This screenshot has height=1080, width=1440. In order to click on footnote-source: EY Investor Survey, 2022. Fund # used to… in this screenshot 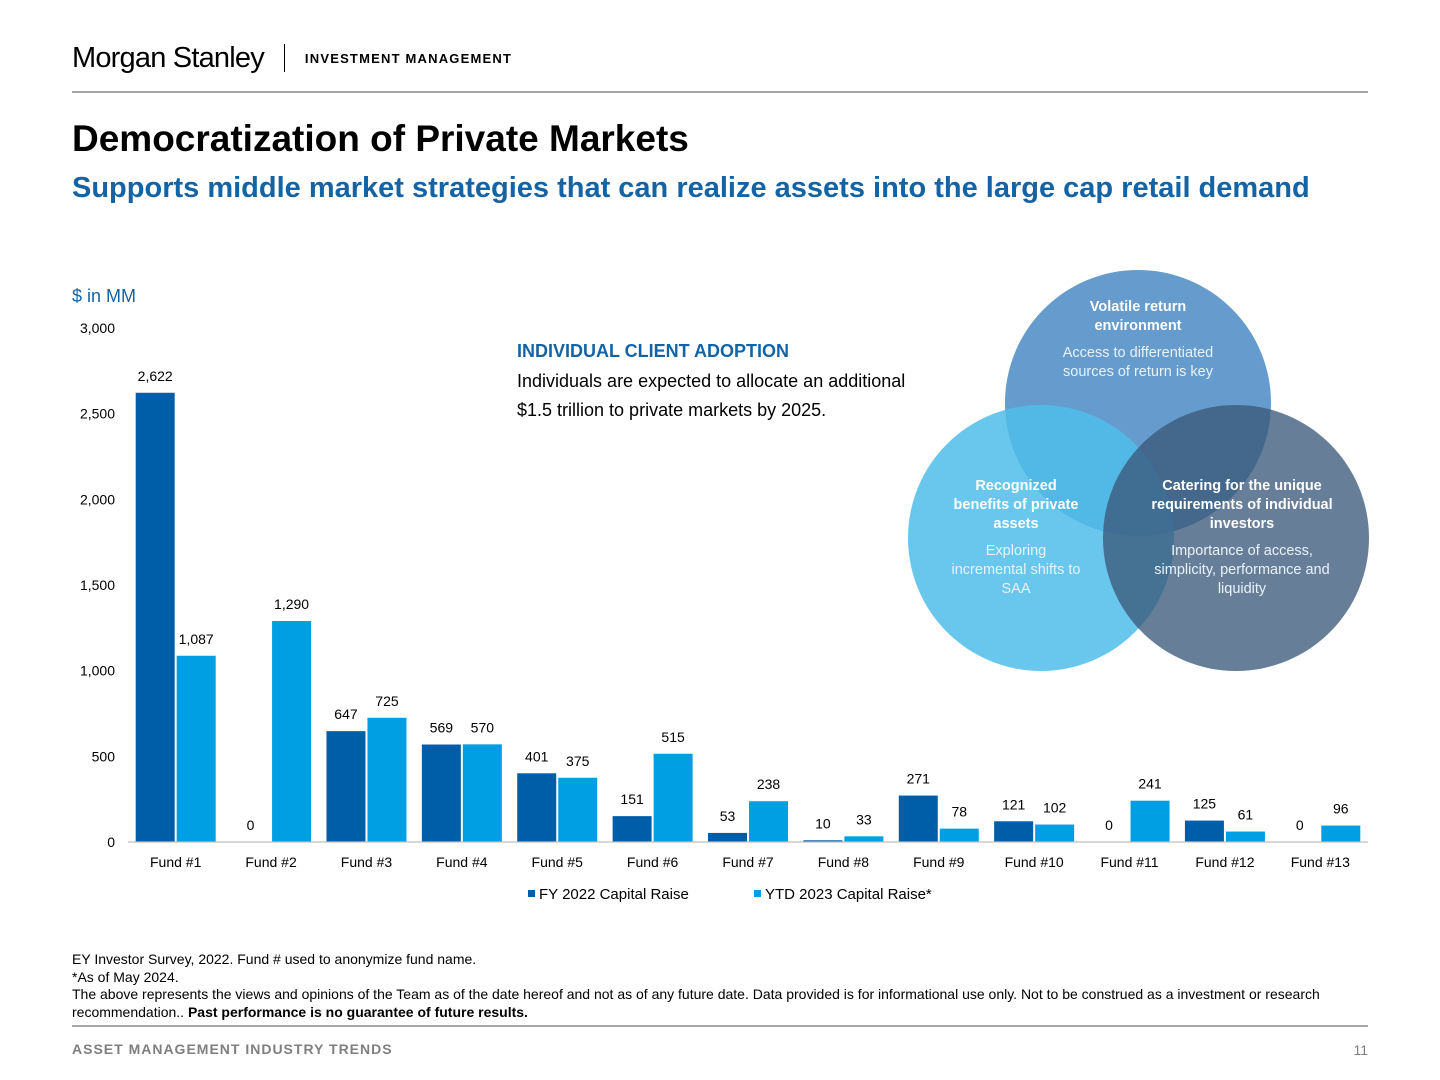, I will do `click(274, 959)`.